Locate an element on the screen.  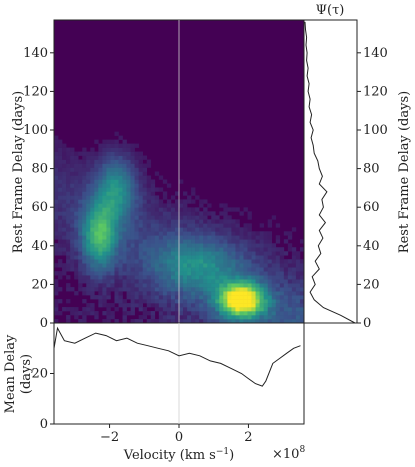
mean-delay-y-label-line2: (days) is located at coordinates (26, 374).